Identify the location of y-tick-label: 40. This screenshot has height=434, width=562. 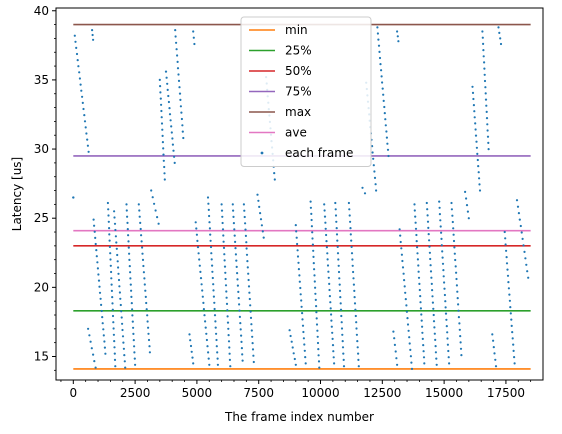
(41, 11).